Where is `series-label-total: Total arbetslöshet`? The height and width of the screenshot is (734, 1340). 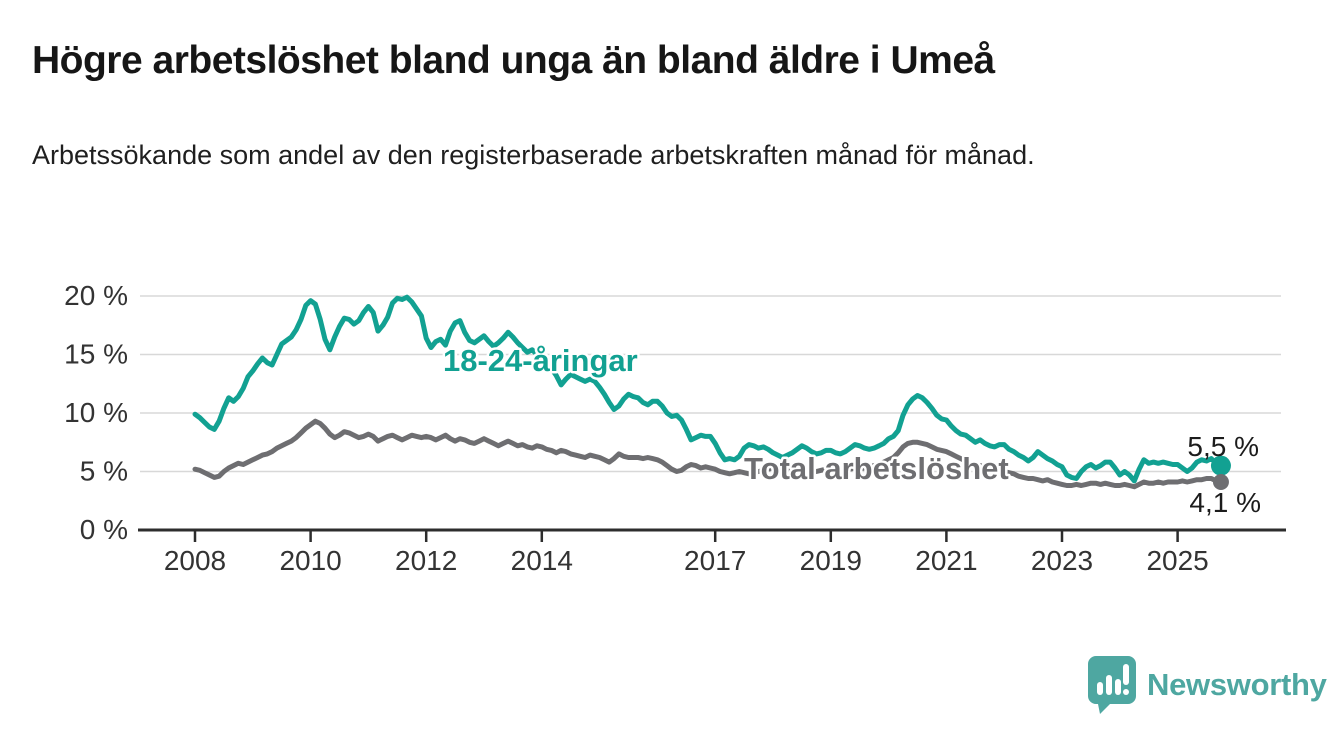 series-label-total: Total arbetslöshet is located at coordinates (876, 468).